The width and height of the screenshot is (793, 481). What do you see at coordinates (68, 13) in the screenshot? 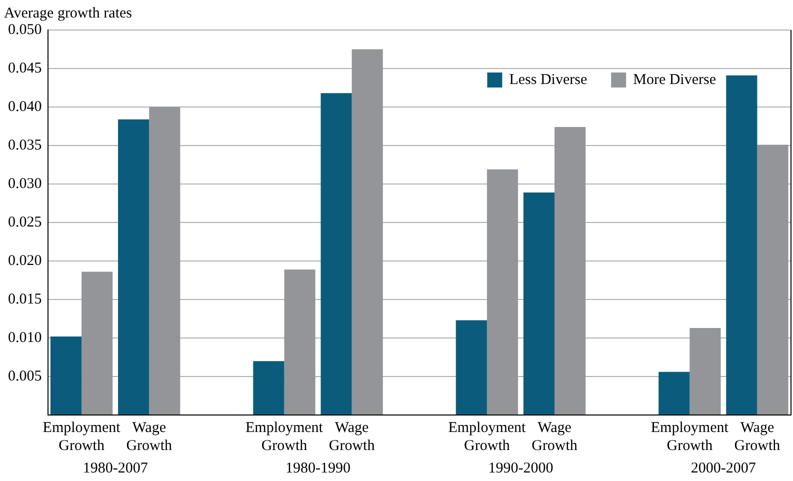
I see `y-axis-title: Average growth rates` at bounding box center [68, 13].